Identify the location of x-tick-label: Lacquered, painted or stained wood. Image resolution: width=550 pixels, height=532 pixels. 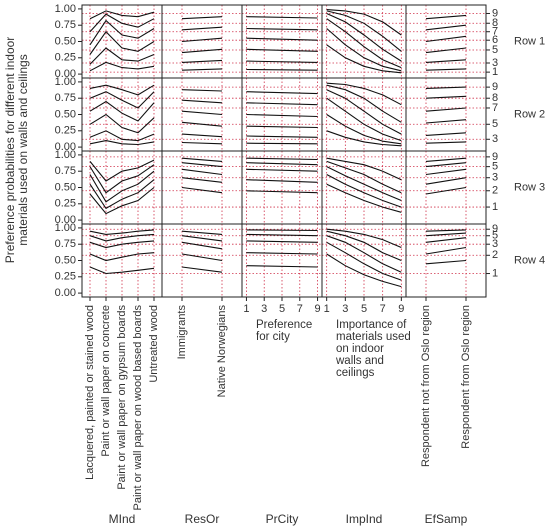
(90, 392).